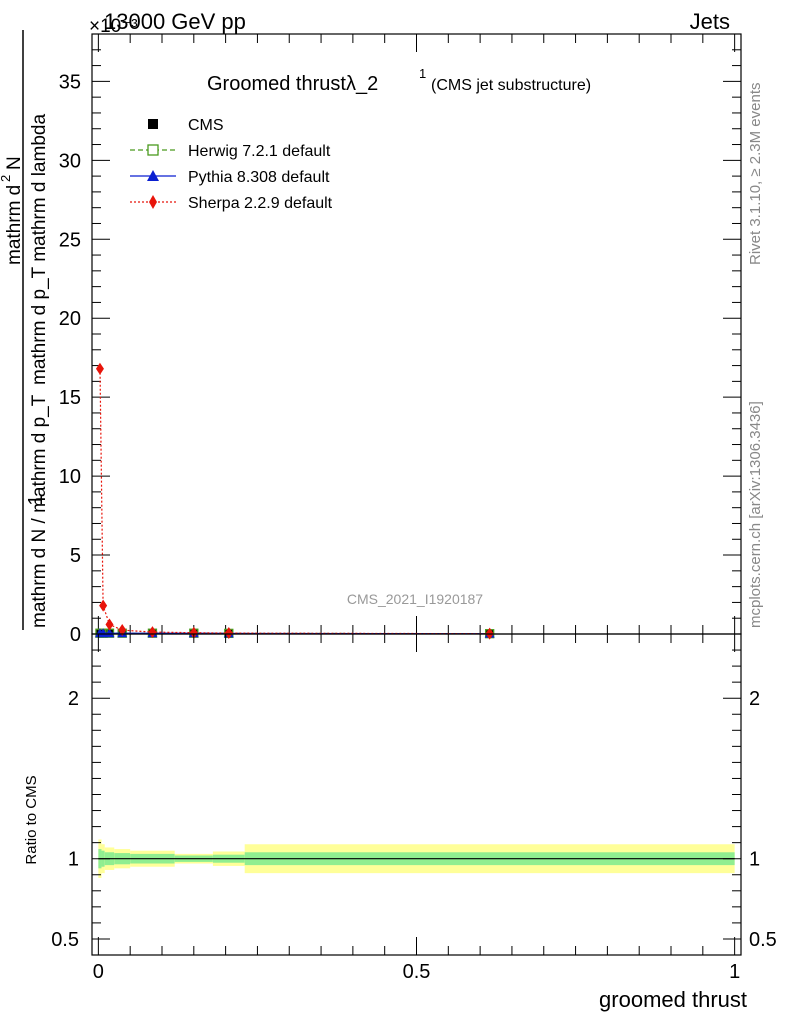  What do you see at coordinates (14, 225) in the screenshot?
I see `ylabel-num-top: mathrm d` at bounding box center [14, 225].